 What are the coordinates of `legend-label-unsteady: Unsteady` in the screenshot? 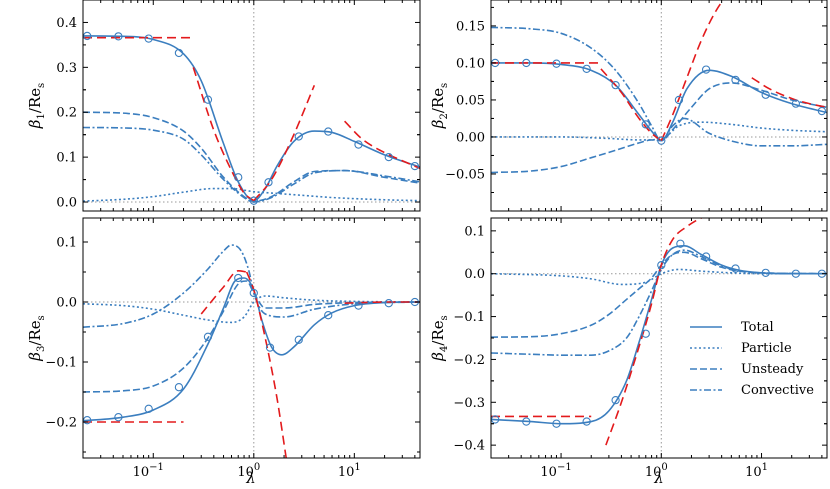 It's located at (772, 369).